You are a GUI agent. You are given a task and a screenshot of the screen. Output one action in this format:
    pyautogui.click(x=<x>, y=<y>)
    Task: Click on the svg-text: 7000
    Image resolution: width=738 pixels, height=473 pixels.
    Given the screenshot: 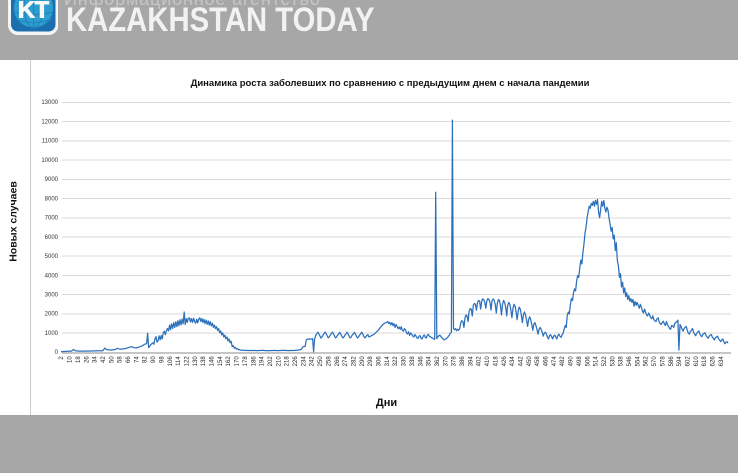 What is the action you would take?
    pyautogui.click(x=52, y=219)
    